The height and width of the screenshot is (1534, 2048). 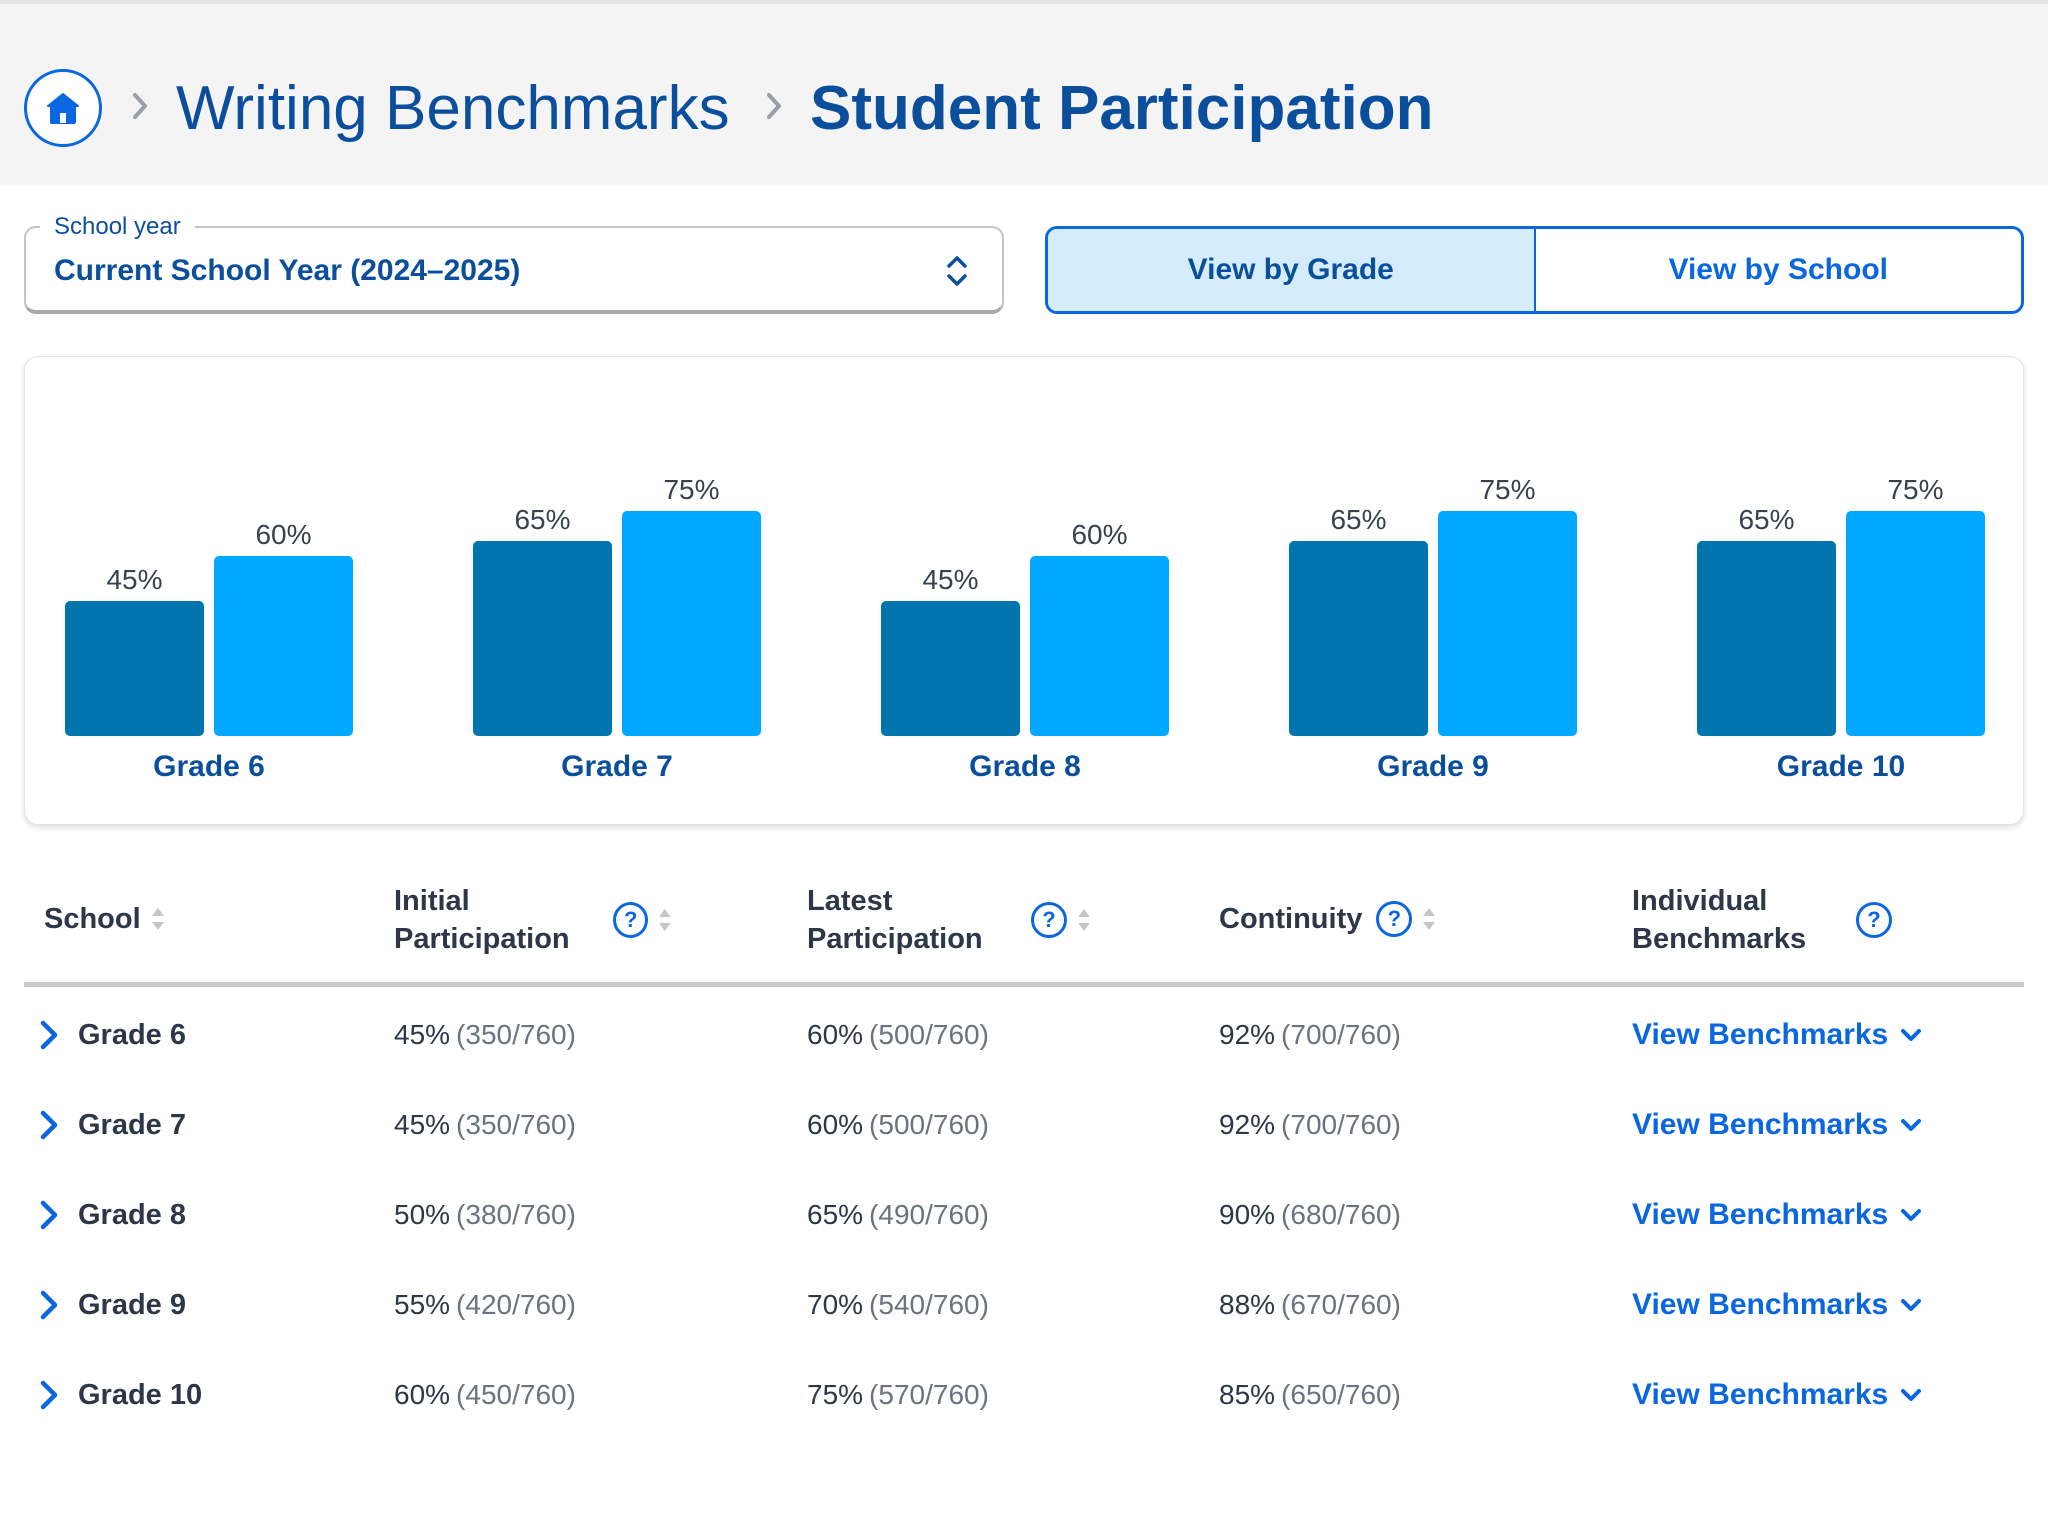 I want to click on school-cell: Grade 6, so click(x=105, y=1035).